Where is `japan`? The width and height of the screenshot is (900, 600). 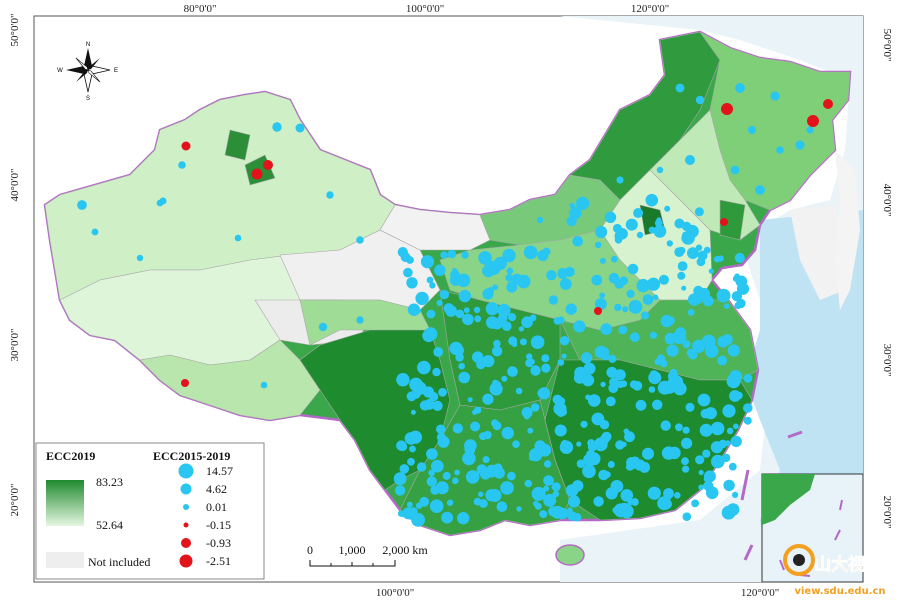 japan is located at coordinates (847, 230).